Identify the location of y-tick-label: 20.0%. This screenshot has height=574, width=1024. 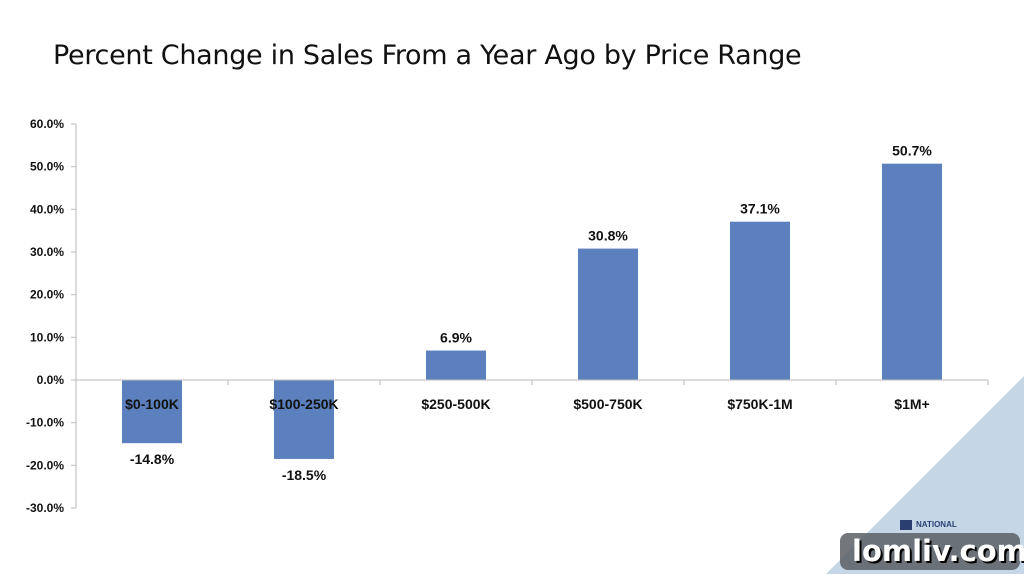
(47, 295).